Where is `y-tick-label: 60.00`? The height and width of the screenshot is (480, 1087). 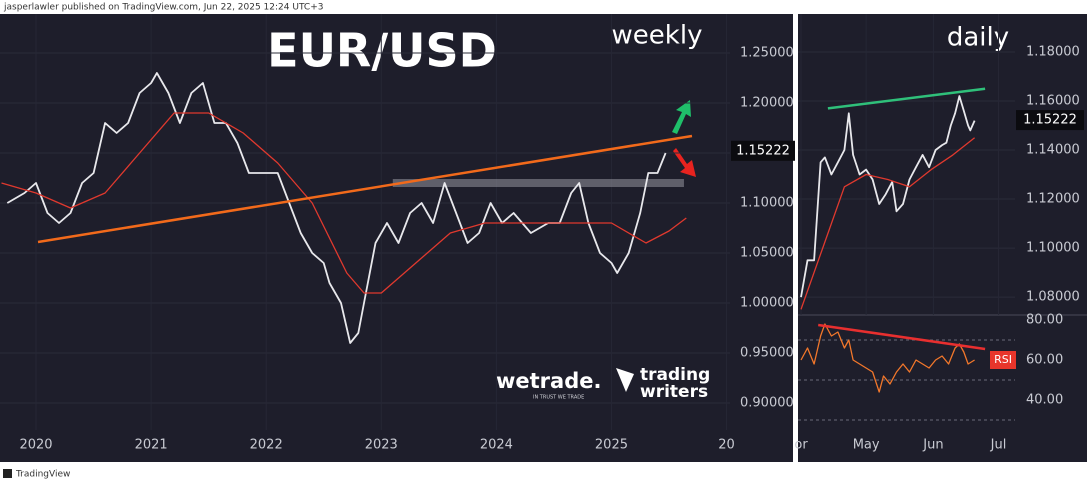
y-tick-label: 60.00 is located at coordinates (1044, 360).